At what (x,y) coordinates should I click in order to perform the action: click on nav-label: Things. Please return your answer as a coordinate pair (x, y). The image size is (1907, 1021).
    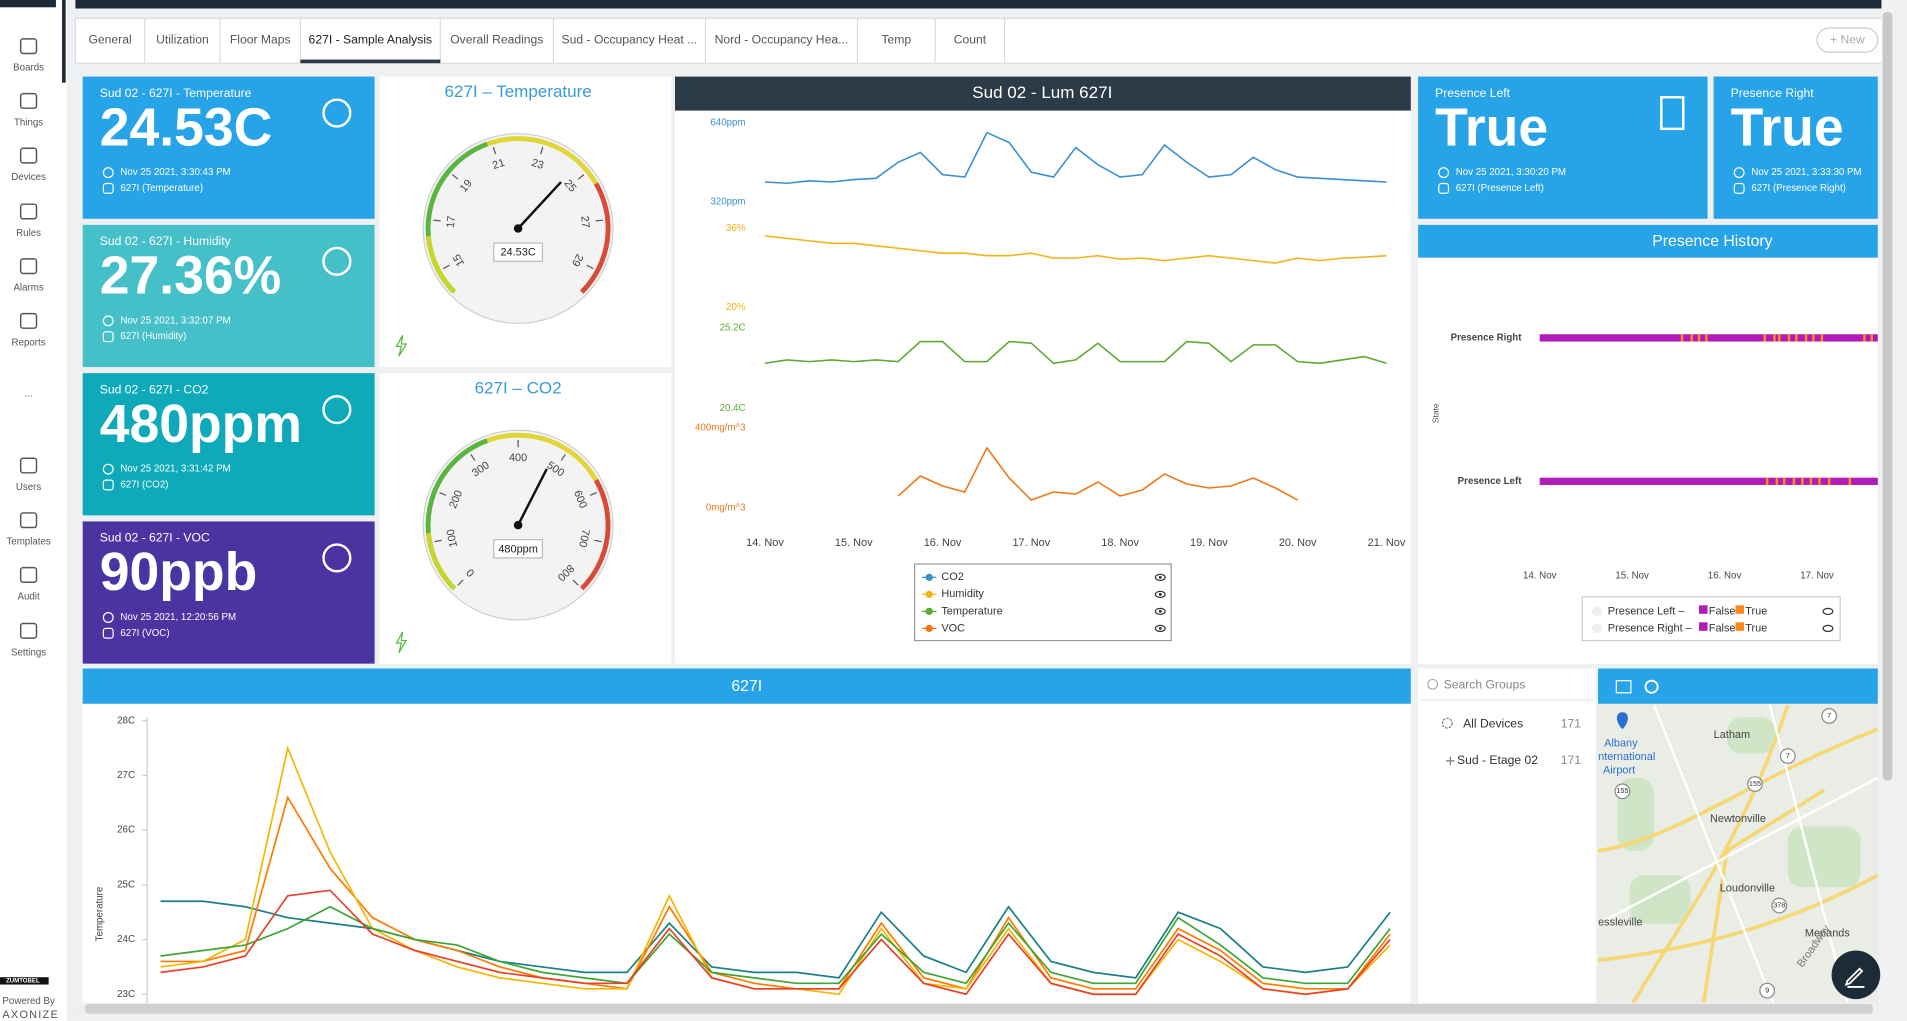
    Looking at the image, I should click on (28, 122).